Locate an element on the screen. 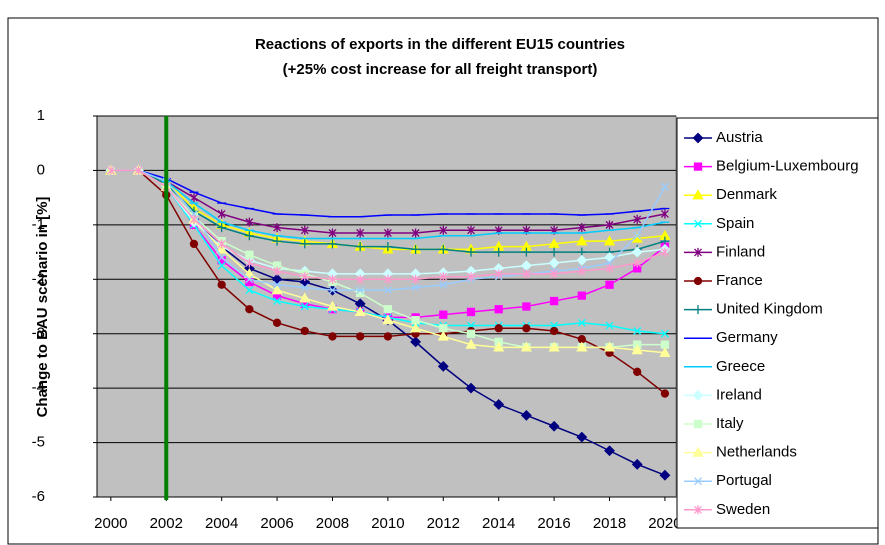  x-tick-label: 2008 is located at coordinates (332, 523).